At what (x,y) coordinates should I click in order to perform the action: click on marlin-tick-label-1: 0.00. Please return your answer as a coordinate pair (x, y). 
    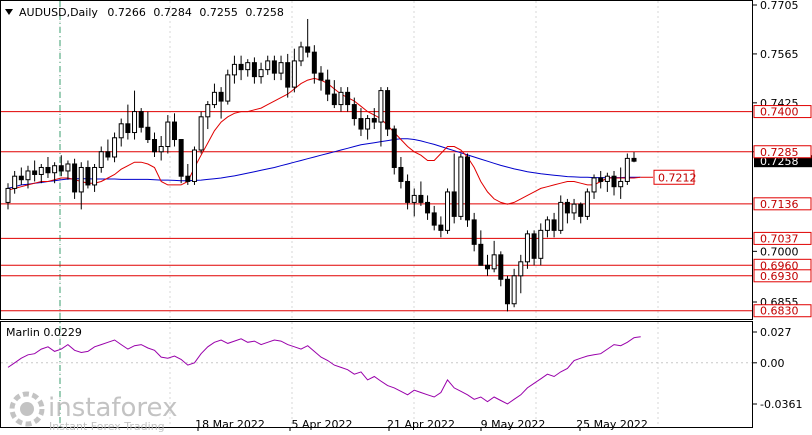
    Looking at the image, I should click on (772, 363).